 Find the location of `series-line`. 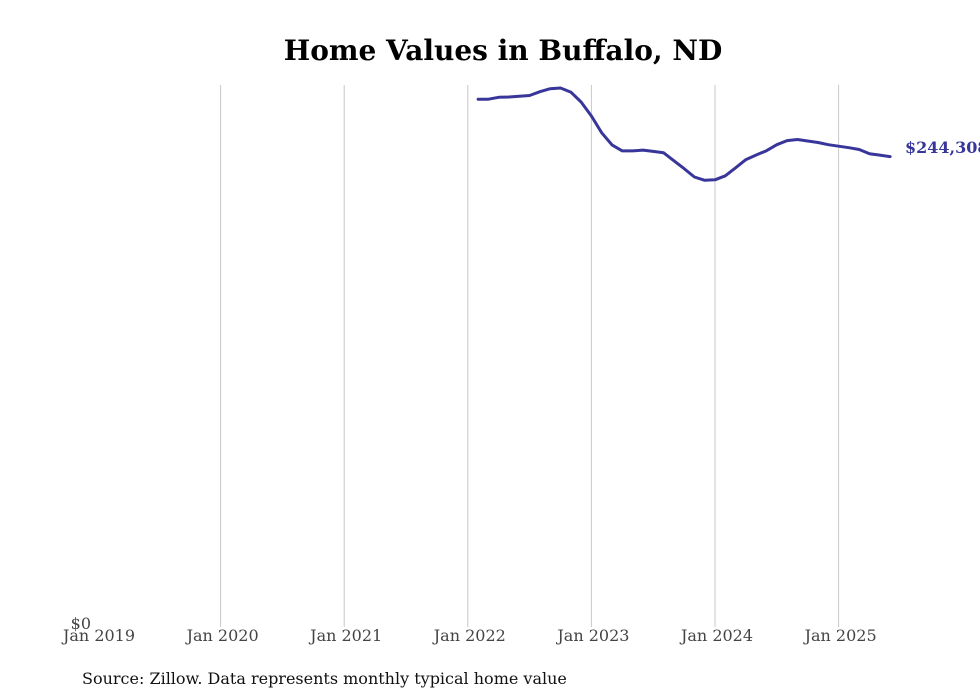

series-line is located at coordinates (684, 134).